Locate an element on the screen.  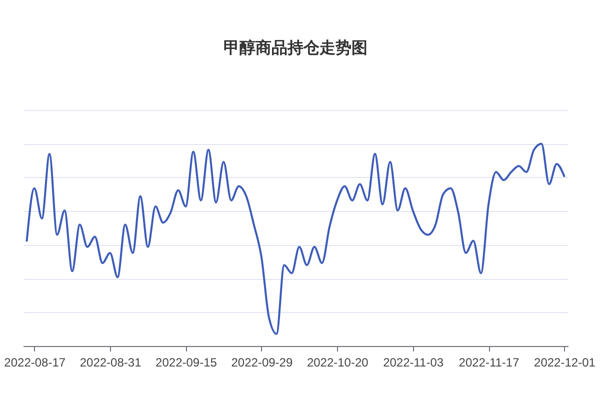
x-tick-label: 2022-08-31 is located at coordinates (111, 363).